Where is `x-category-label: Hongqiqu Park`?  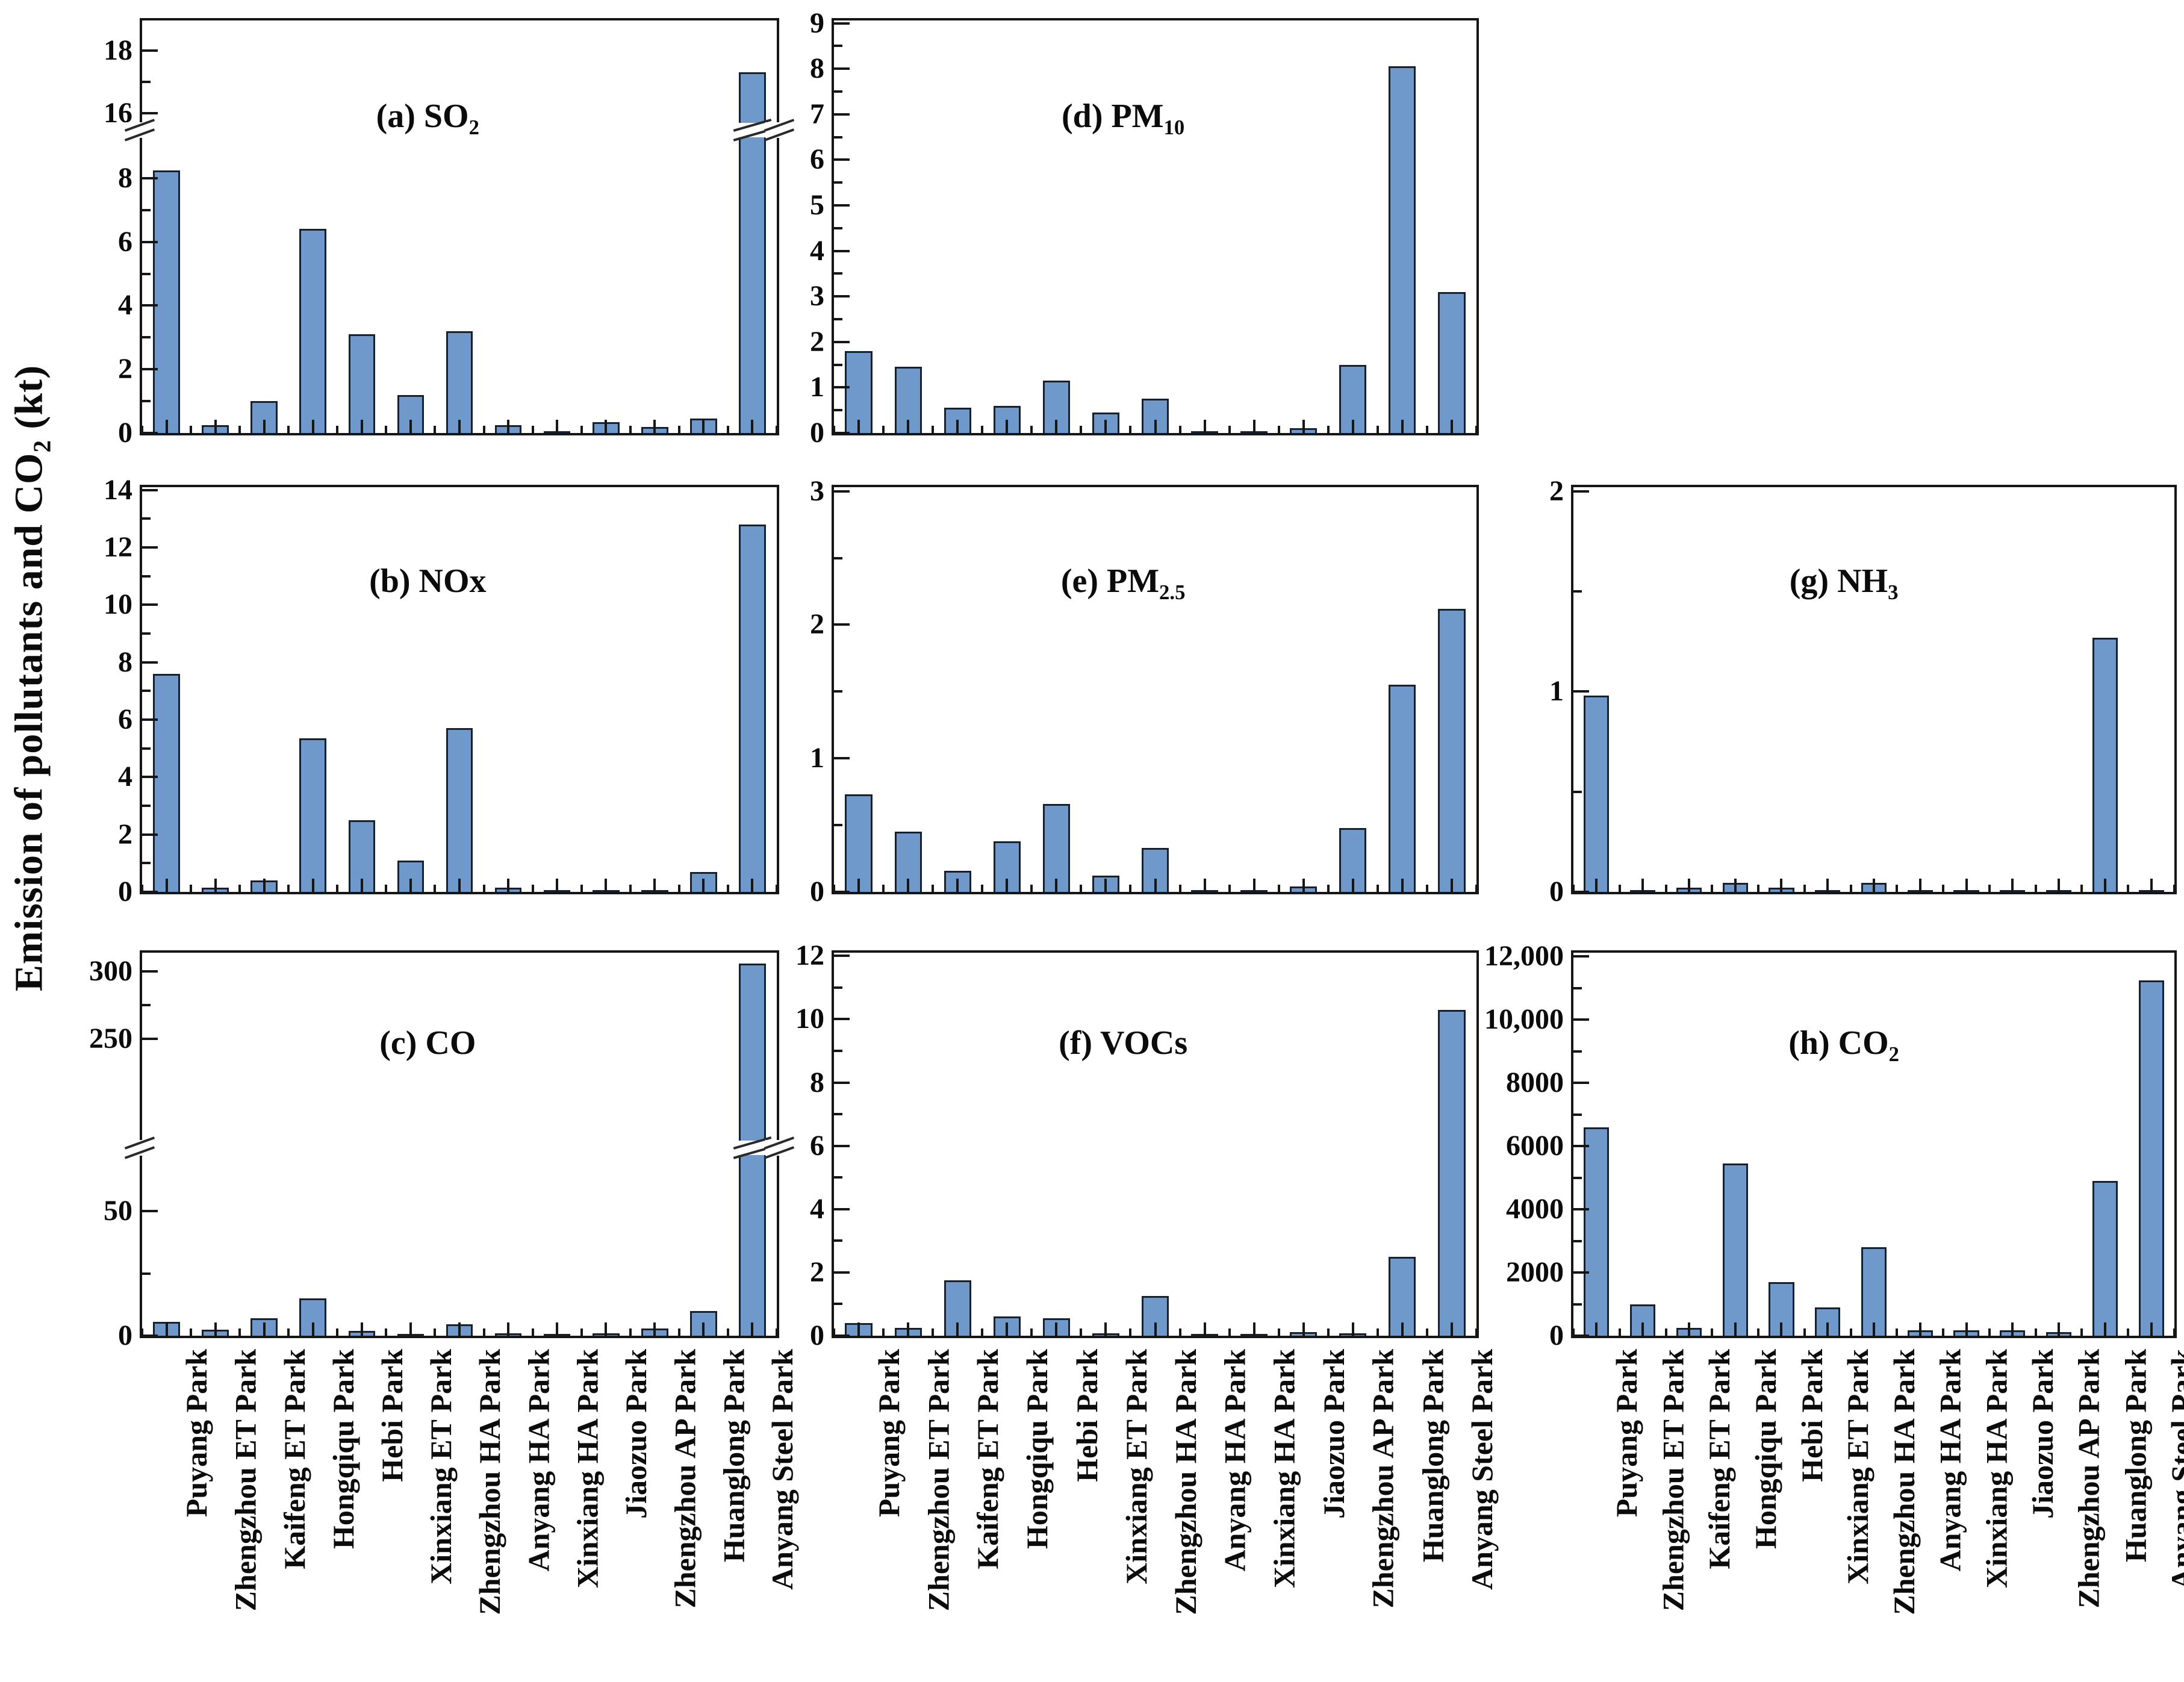
x-category-label: Hongqiqu Park is located at coordinates (343, 1449).